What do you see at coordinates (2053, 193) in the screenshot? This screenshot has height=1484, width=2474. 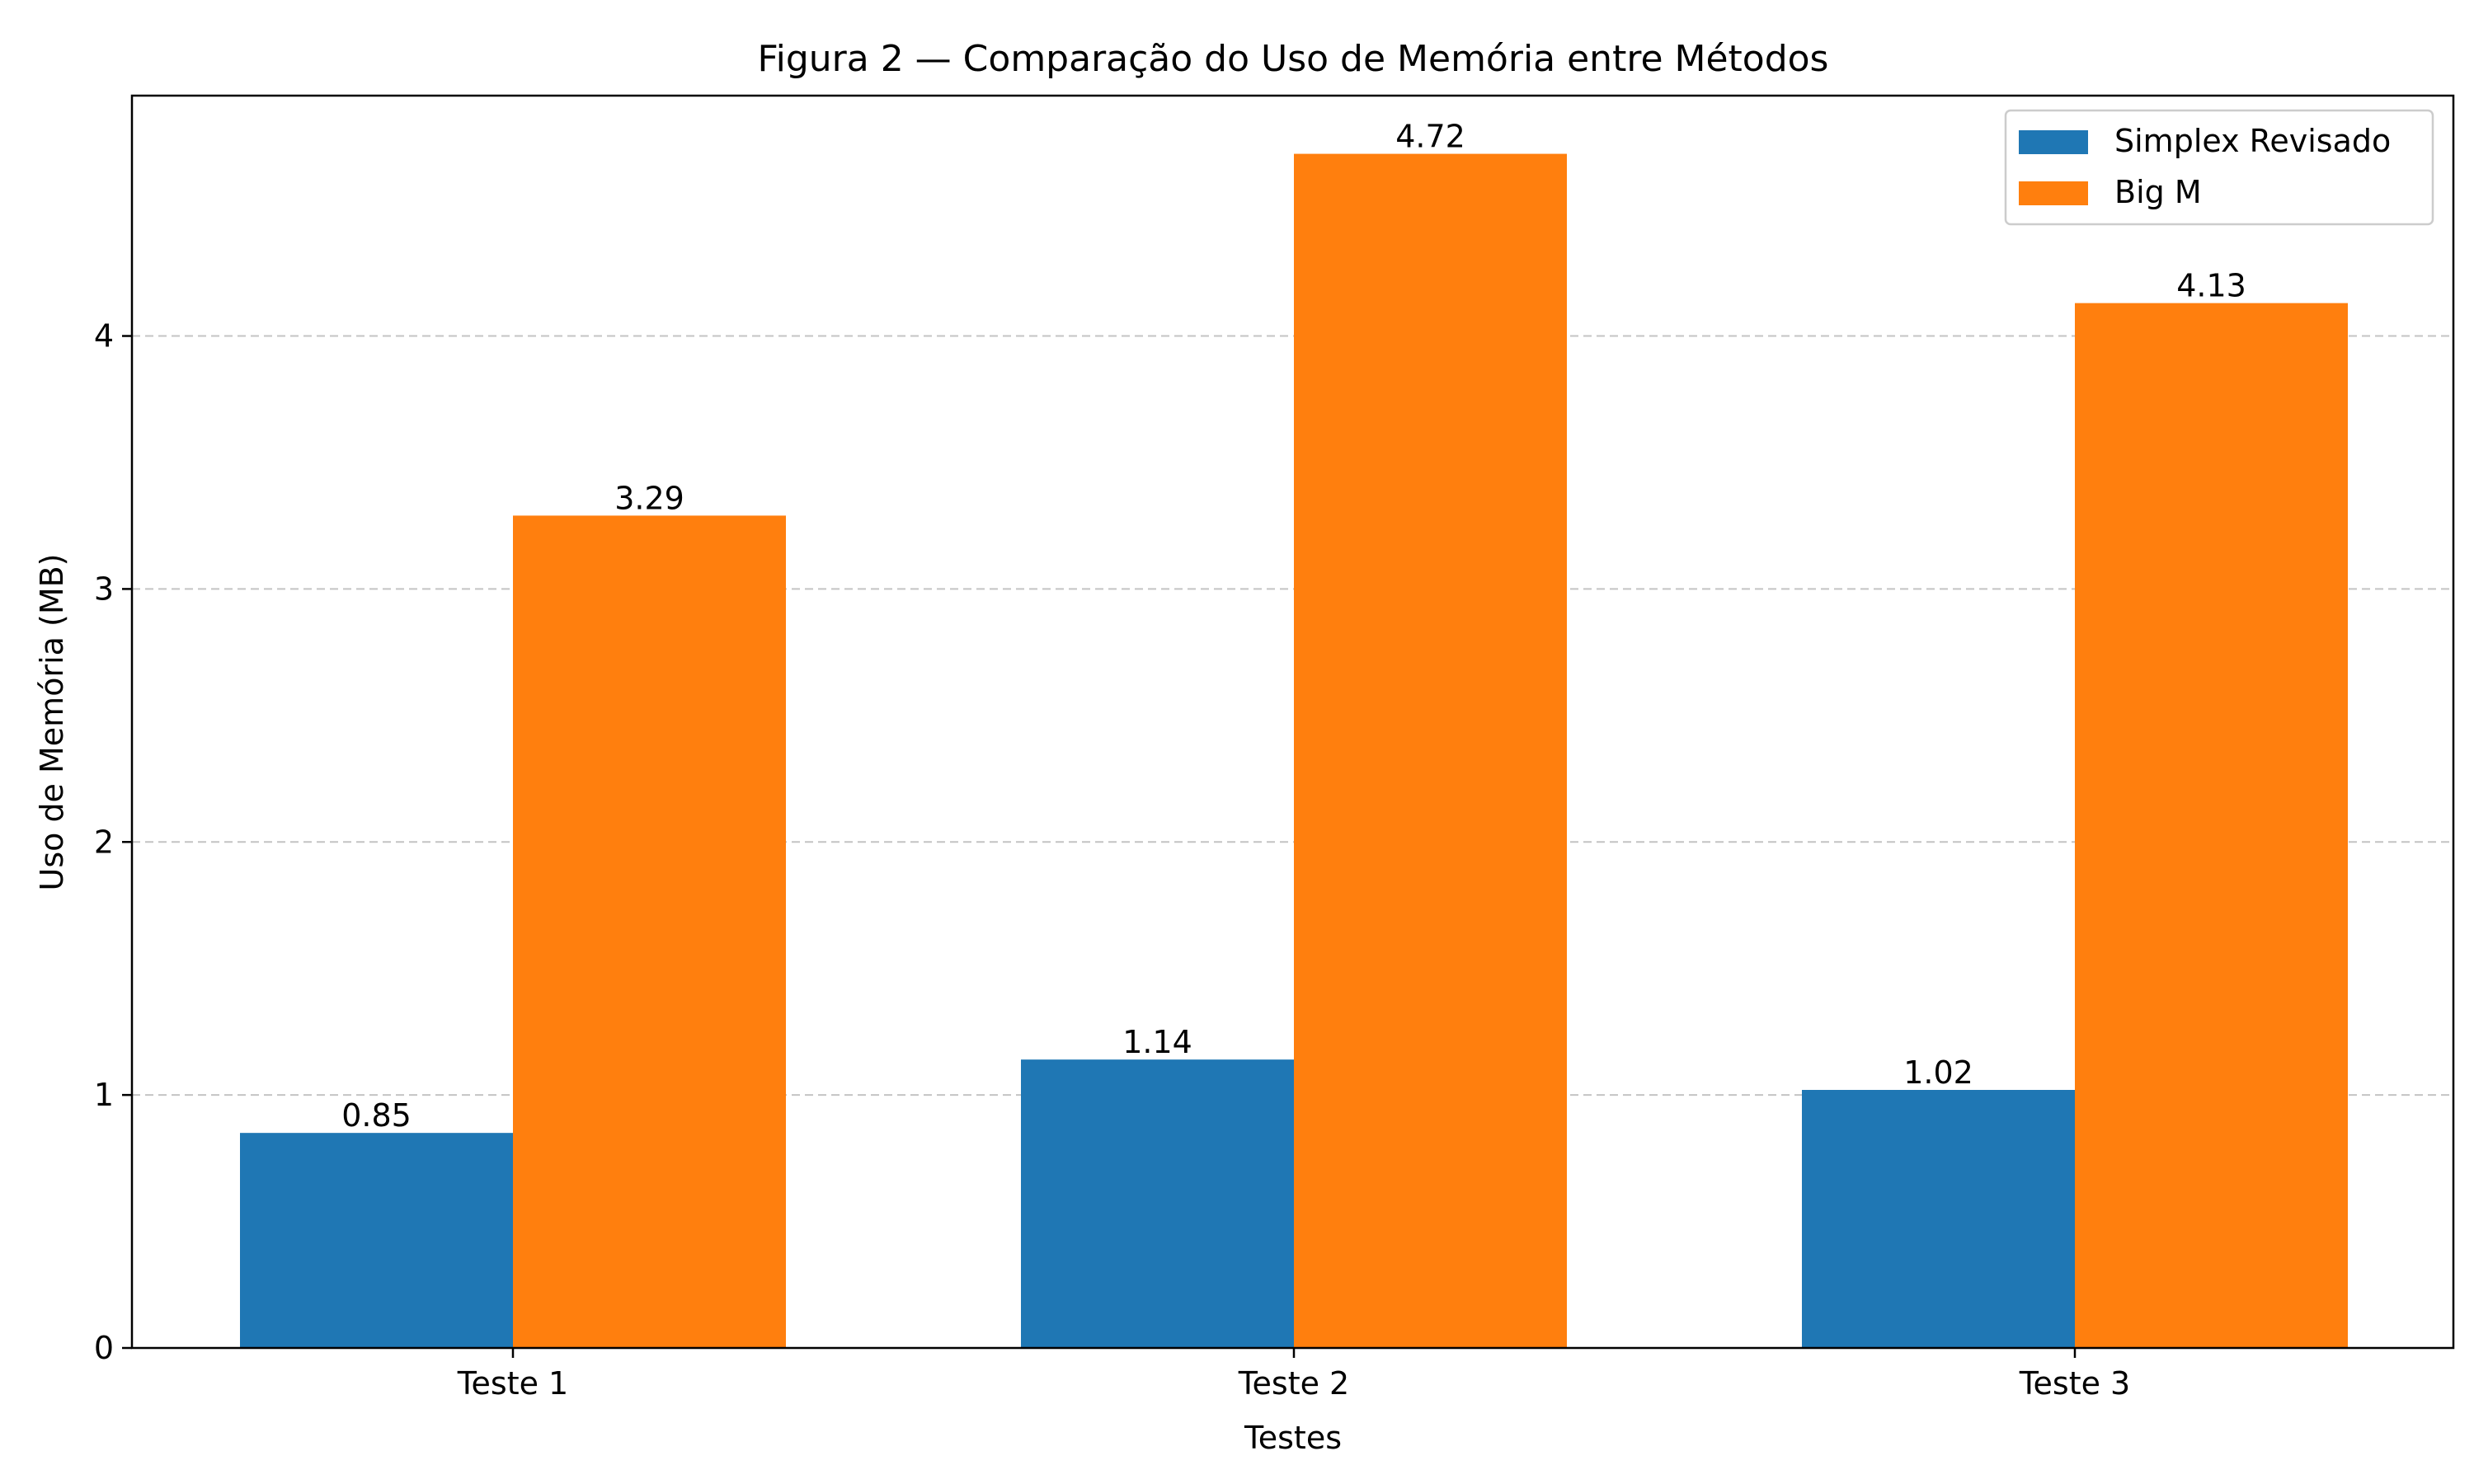 I see `legend-swatch-big-m` at bounding box center [2053, 193].